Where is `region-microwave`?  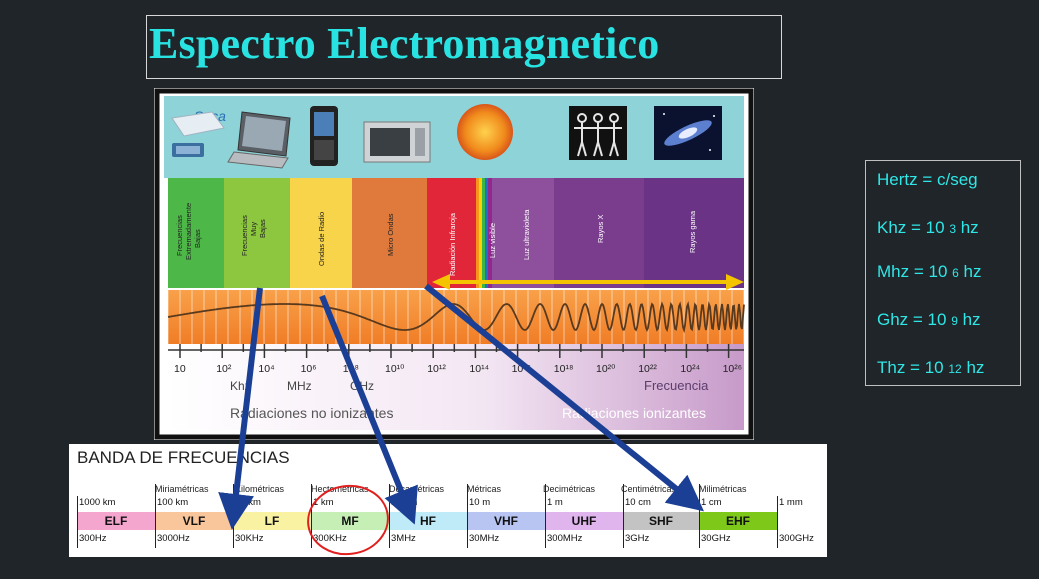
region-microwave is located at coordinates (389, 233).